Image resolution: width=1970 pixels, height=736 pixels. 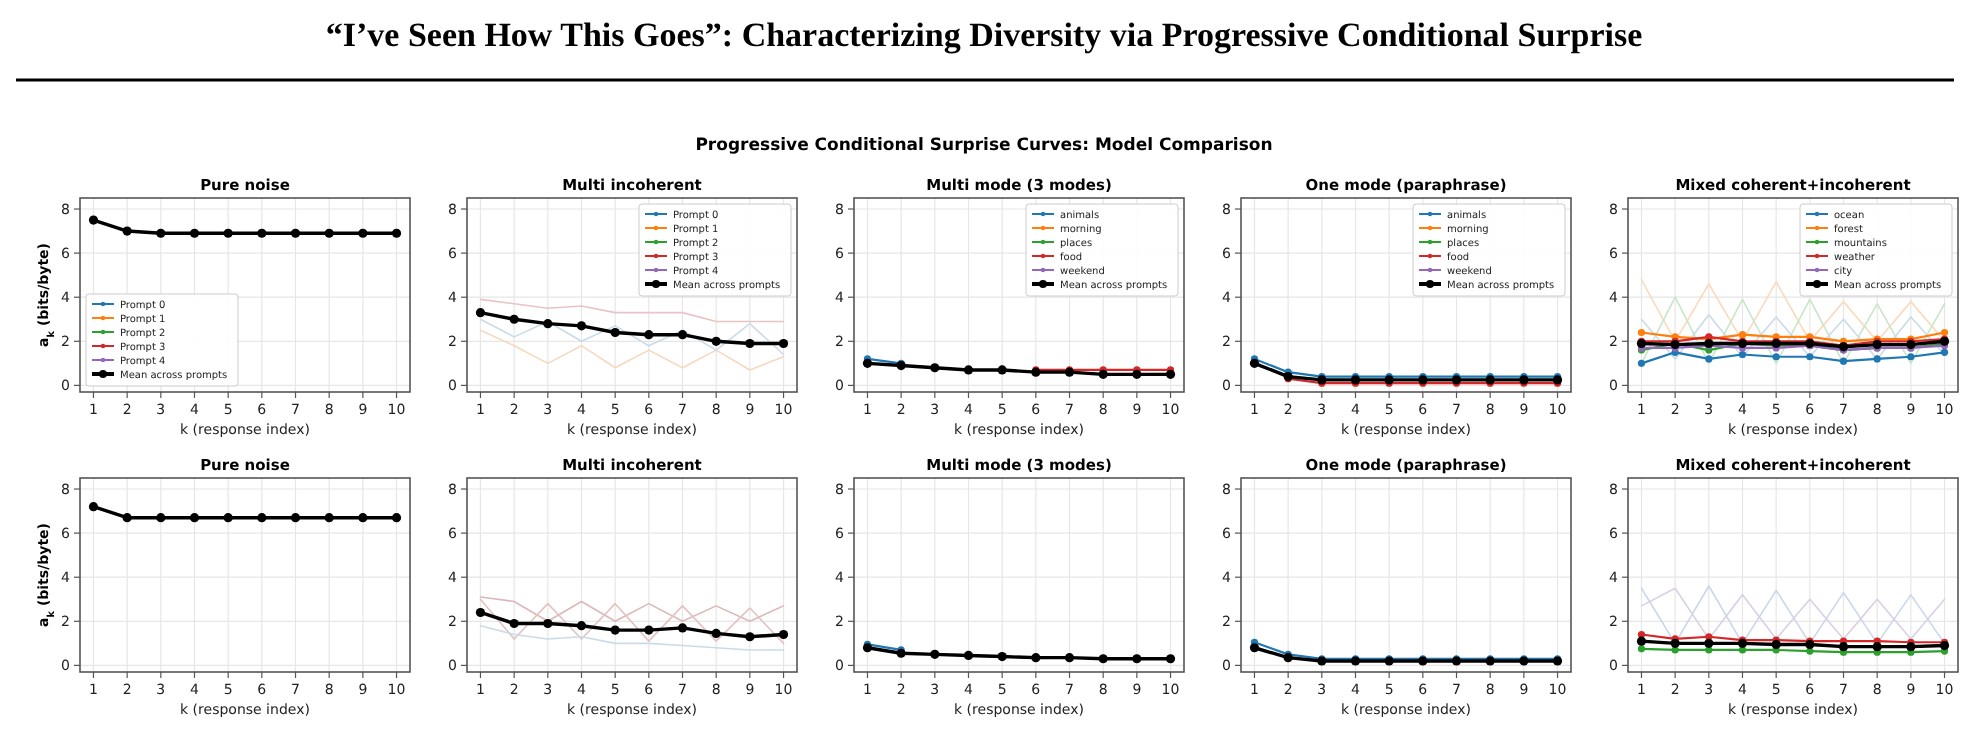 I want to click on text: “I’ve Seen How This Goes”: Characterizing Diversity via Progressive Conditional Surprise, so click(x=984, y=35).